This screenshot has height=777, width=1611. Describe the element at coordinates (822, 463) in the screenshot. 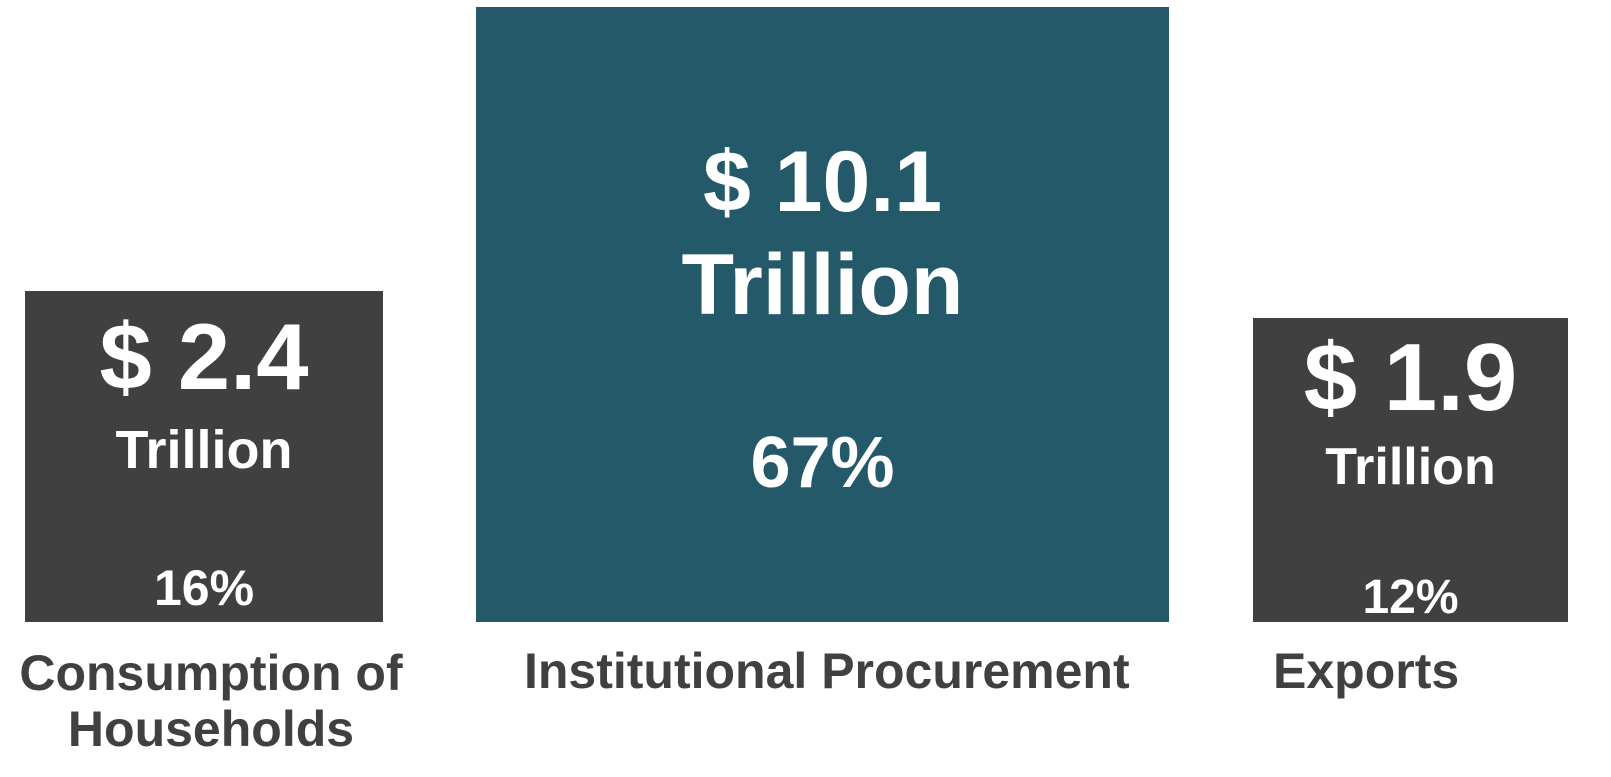

I see `share: 67%` at that location.